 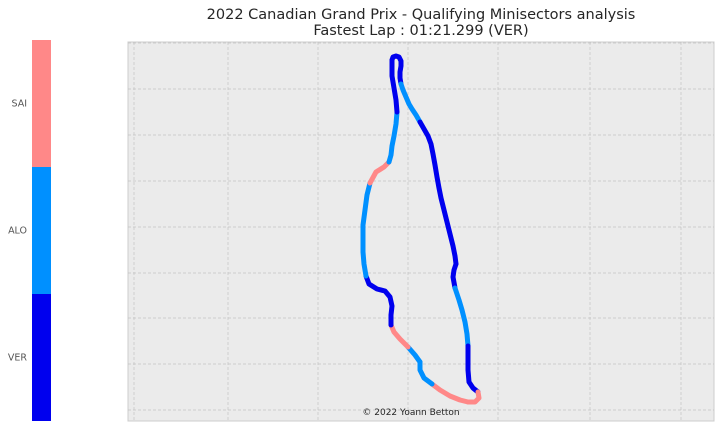 What do you see at coordinates (41, 230) in the screenshot?
I see `colorbar-segment-alo` at bounding box center [41, 230].